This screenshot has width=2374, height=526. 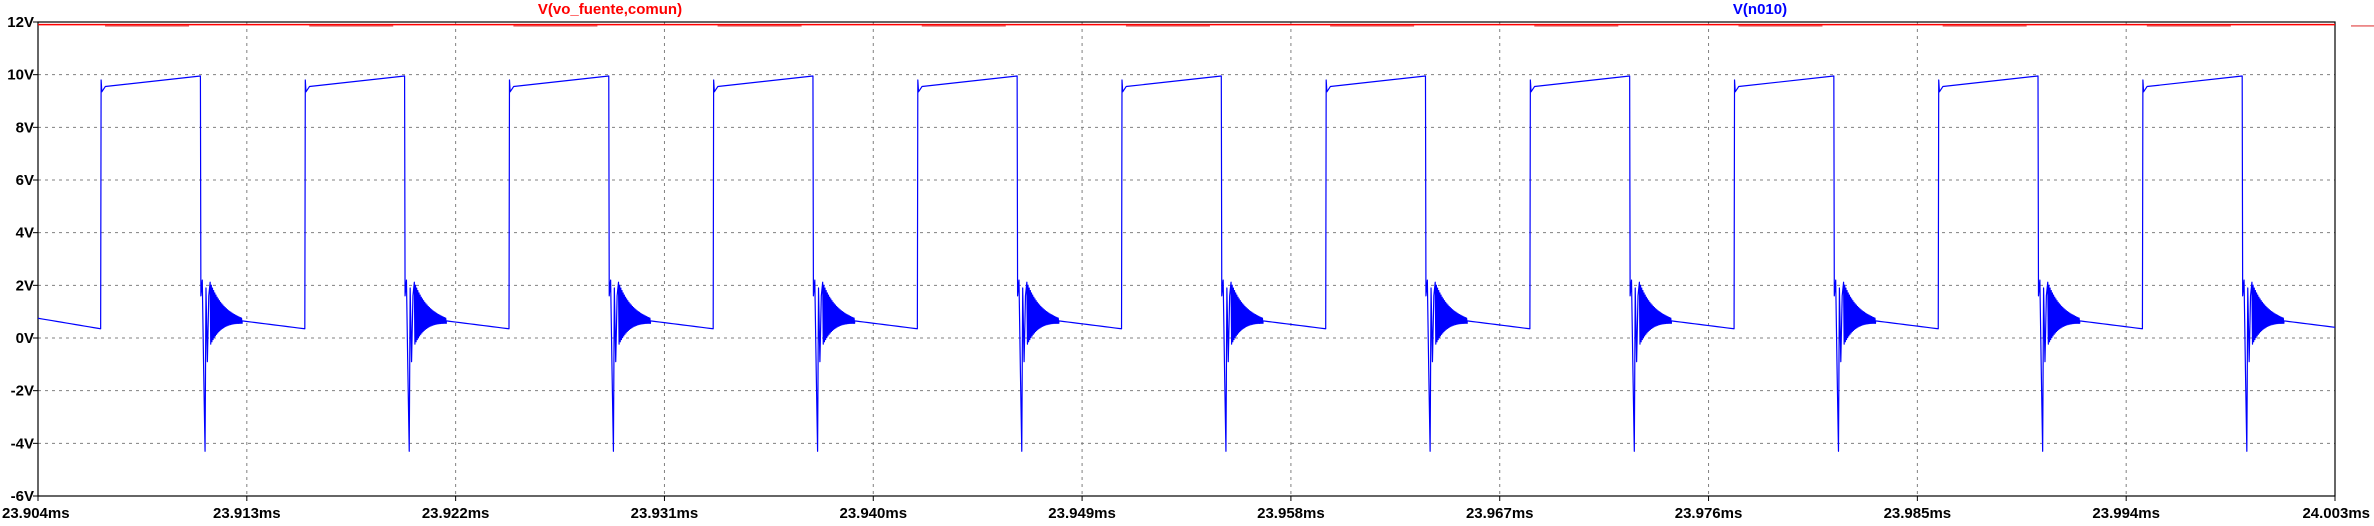 I want to click on x-tick-label: 23.922ms, so click(x=456, y=513).